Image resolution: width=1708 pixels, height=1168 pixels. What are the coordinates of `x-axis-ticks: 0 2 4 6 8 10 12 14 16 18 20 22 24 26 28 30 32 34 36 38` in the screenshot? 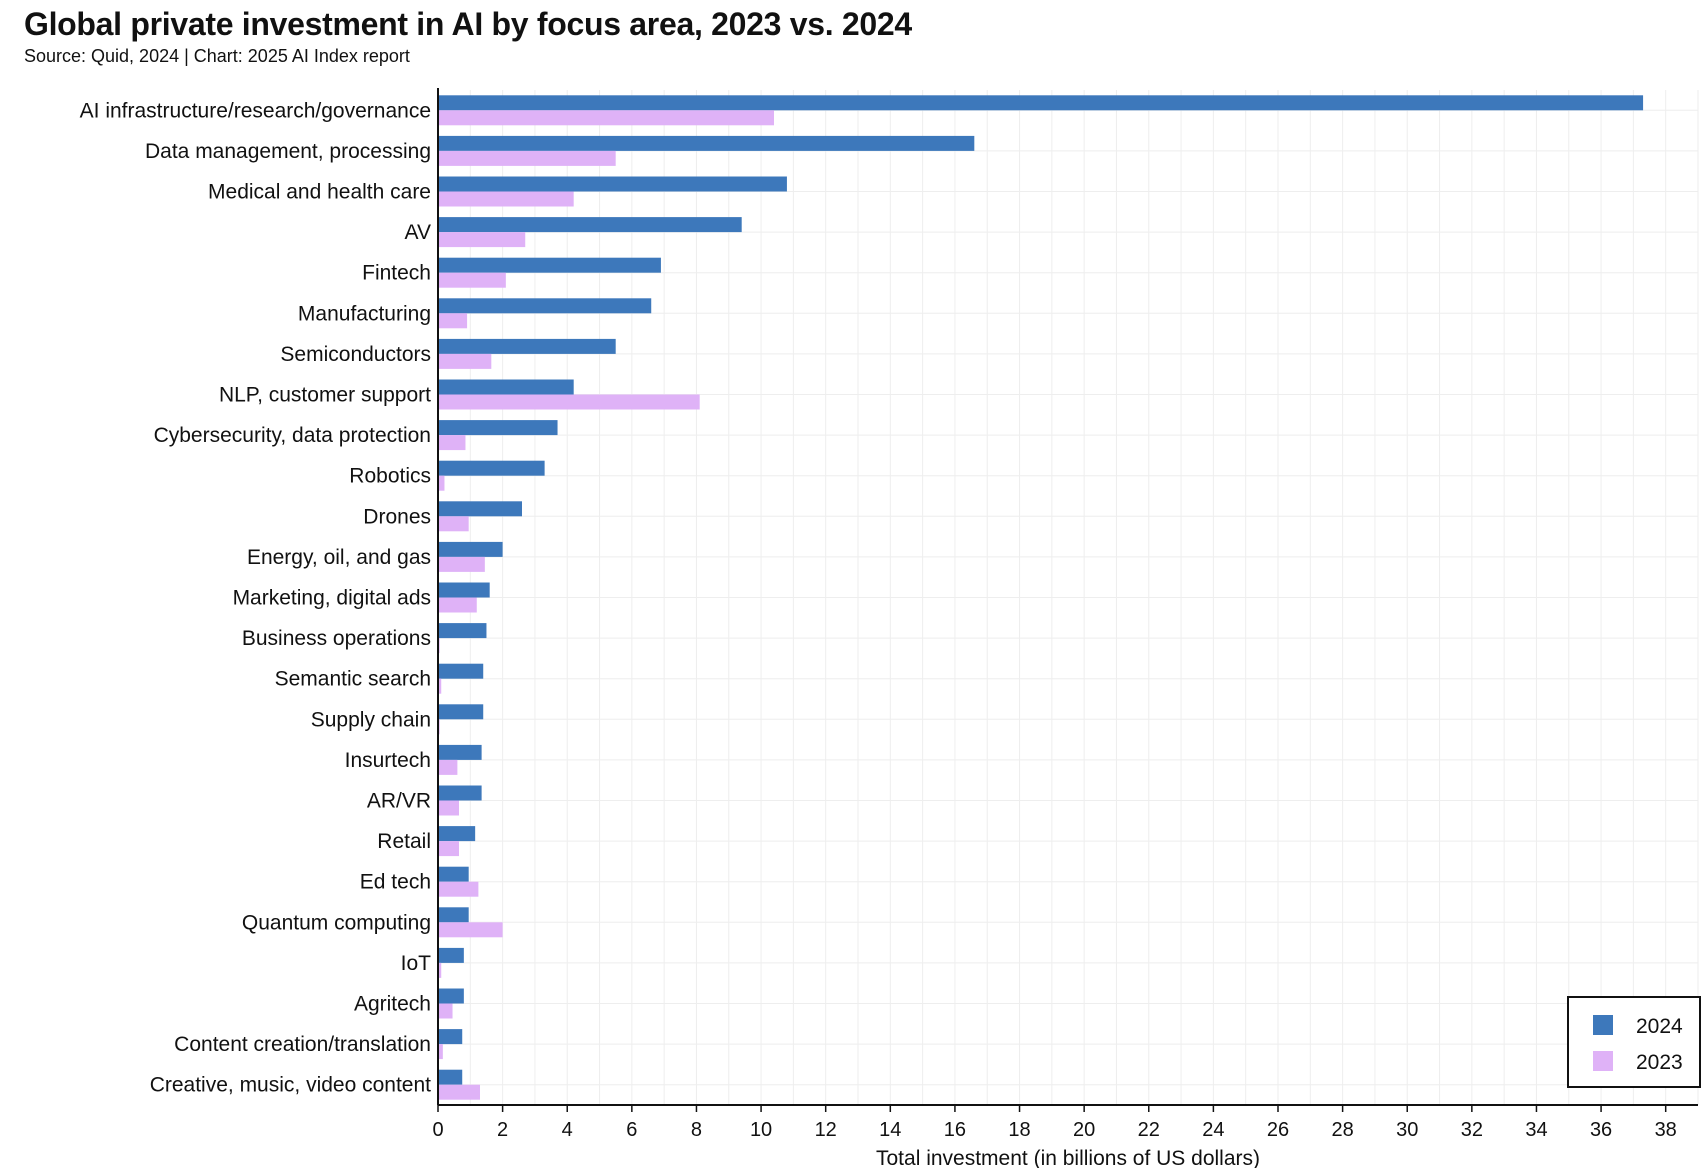 It's located at (1054, 1123).